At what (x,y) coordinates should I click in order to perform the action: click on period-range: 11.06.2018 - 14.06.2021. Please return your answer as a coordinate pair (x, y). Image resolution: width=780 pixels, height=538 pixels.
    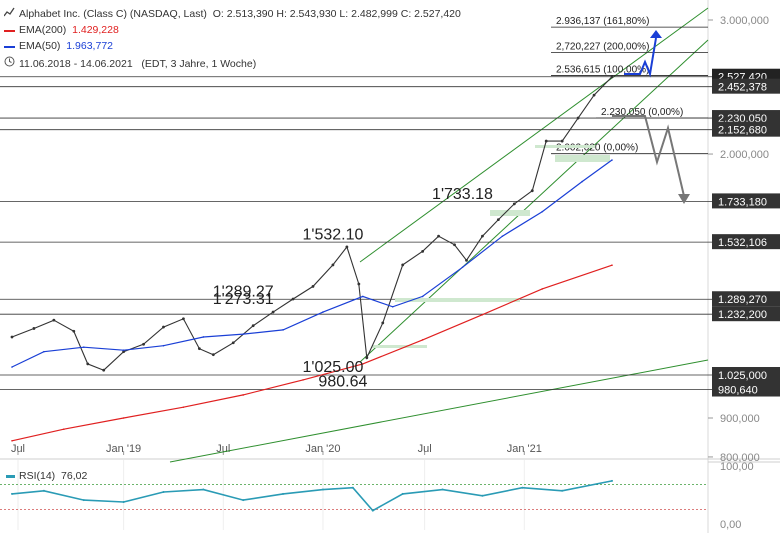
    Looking at the image, I should click on (76, 64).